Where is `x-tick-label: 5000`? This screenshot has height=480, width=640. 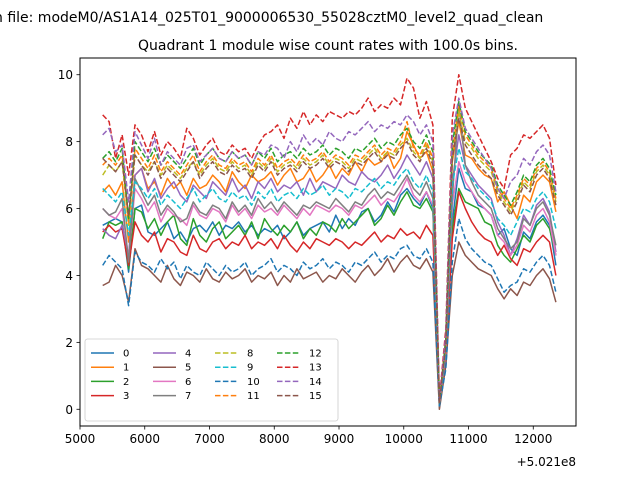 x-tick-label: 5000 is located at coordinates (80, 439).